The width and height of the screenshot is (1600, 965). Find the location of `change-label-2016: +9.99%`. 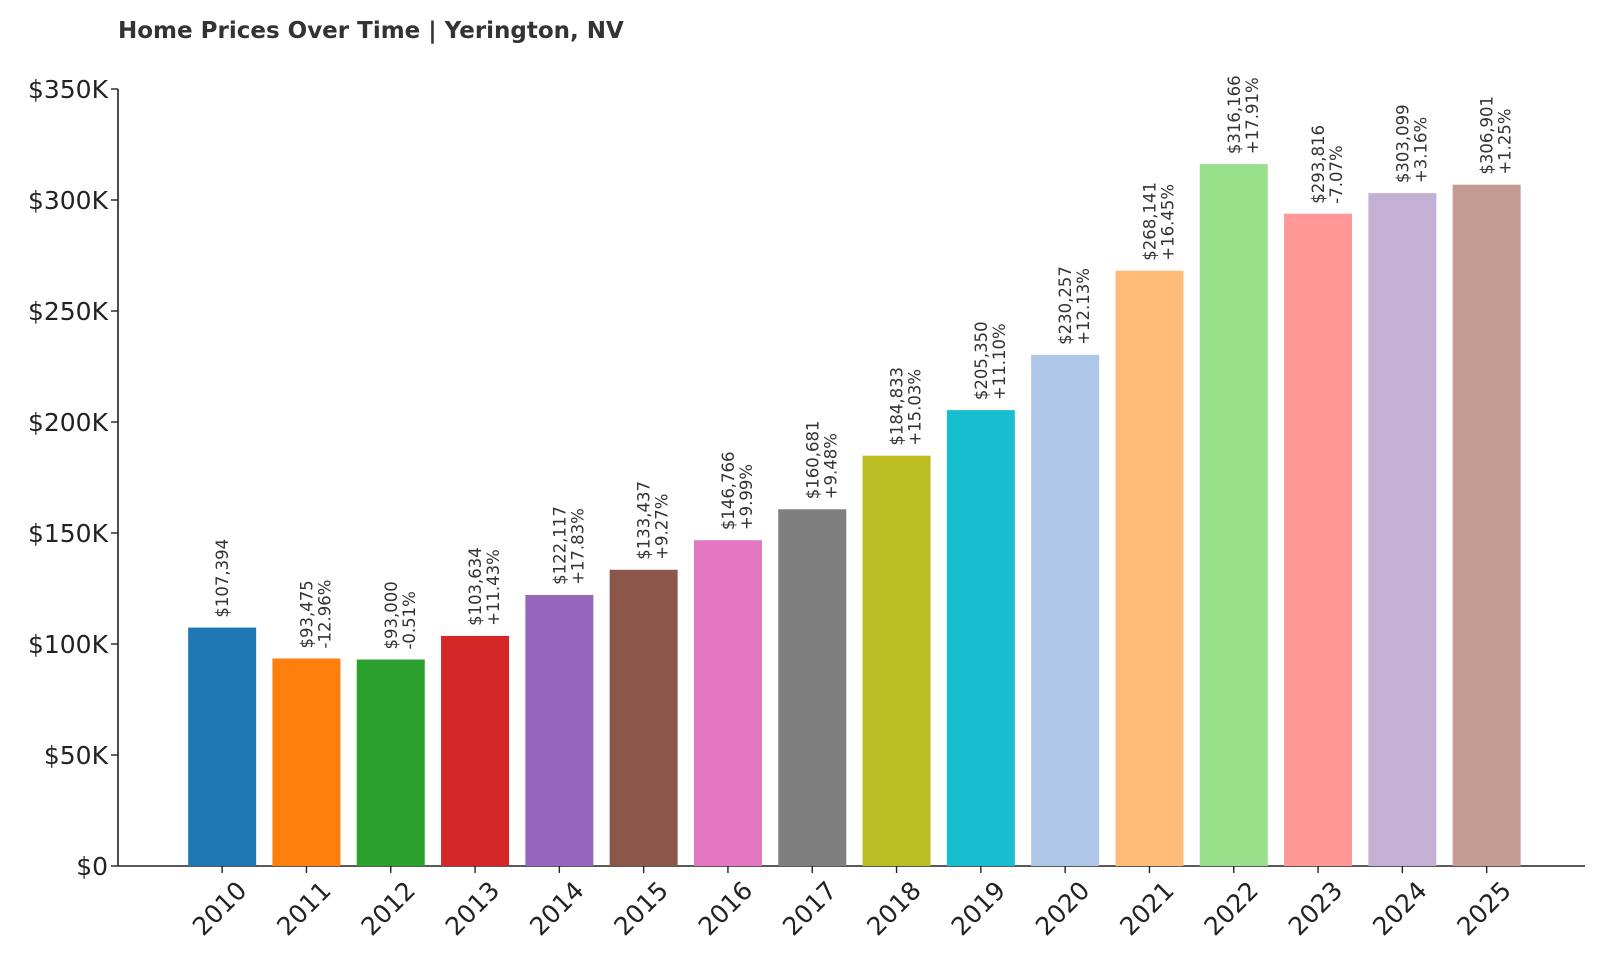

change-label-2016: +9.99% is located at coordinates (746, 497).